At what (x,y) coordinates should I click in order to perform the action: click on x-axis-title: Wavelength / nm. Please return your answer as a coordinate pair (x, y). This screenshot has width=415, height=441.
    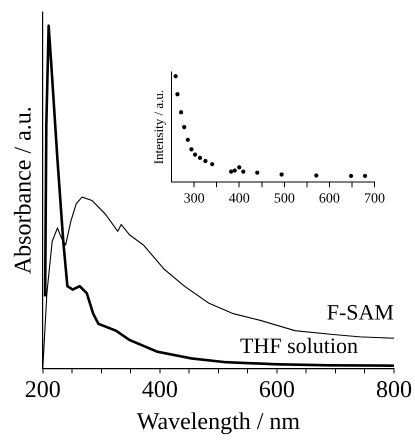
    Looking at the image, I should click on (218, 421).